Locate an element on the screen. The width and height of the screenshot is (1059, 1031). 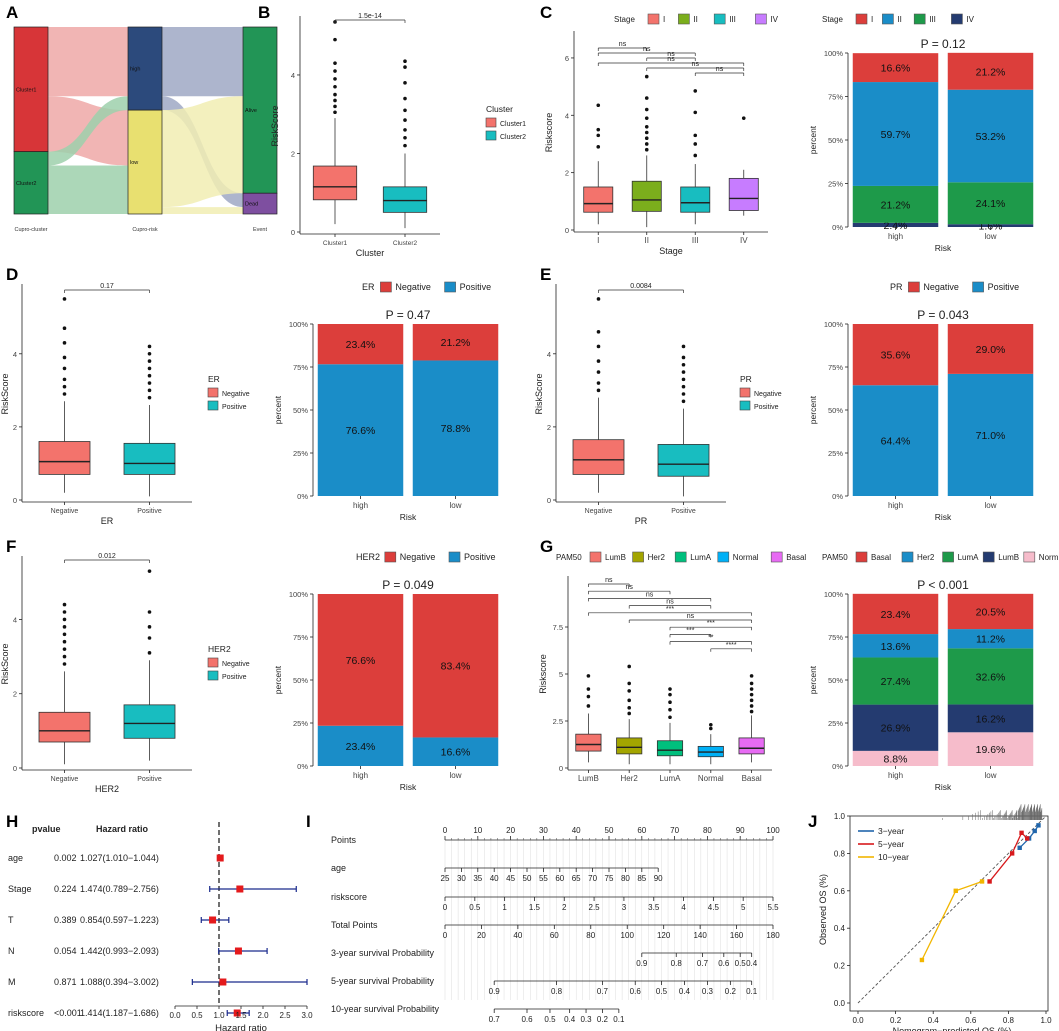
y-axis-label: percent is located at coordinates (813, 139).